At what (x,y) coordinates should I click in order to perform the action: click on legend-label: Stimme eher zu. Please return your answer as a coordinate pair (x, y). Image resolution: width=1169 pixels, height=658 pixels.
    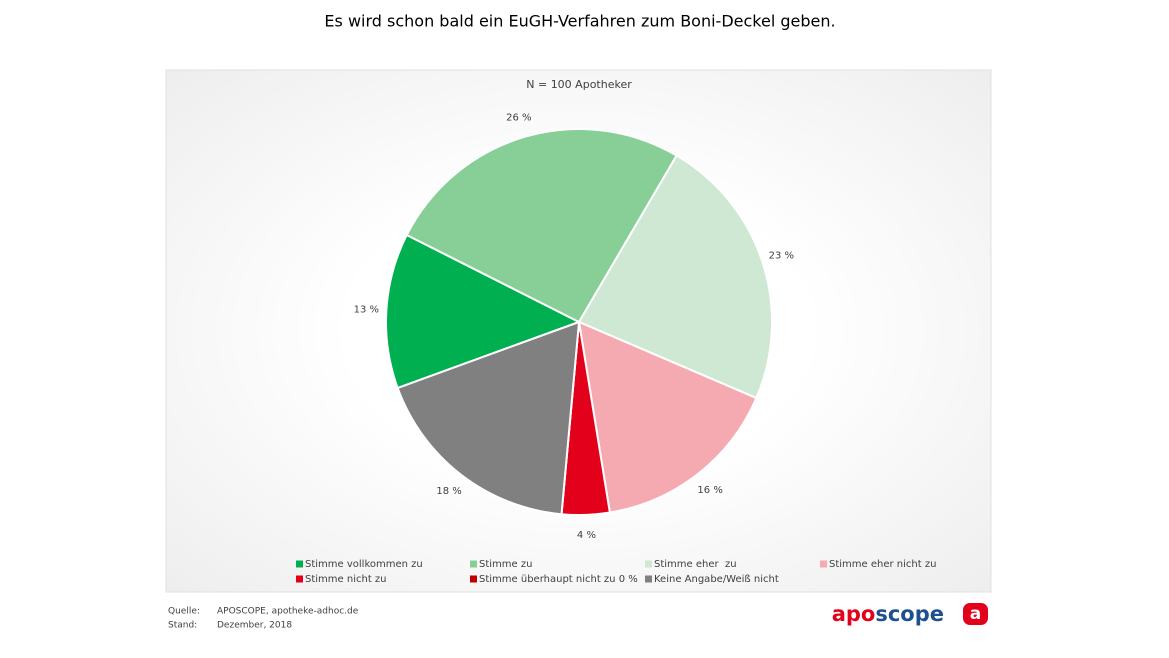
    Looking at the image, I should click on (695, 564).